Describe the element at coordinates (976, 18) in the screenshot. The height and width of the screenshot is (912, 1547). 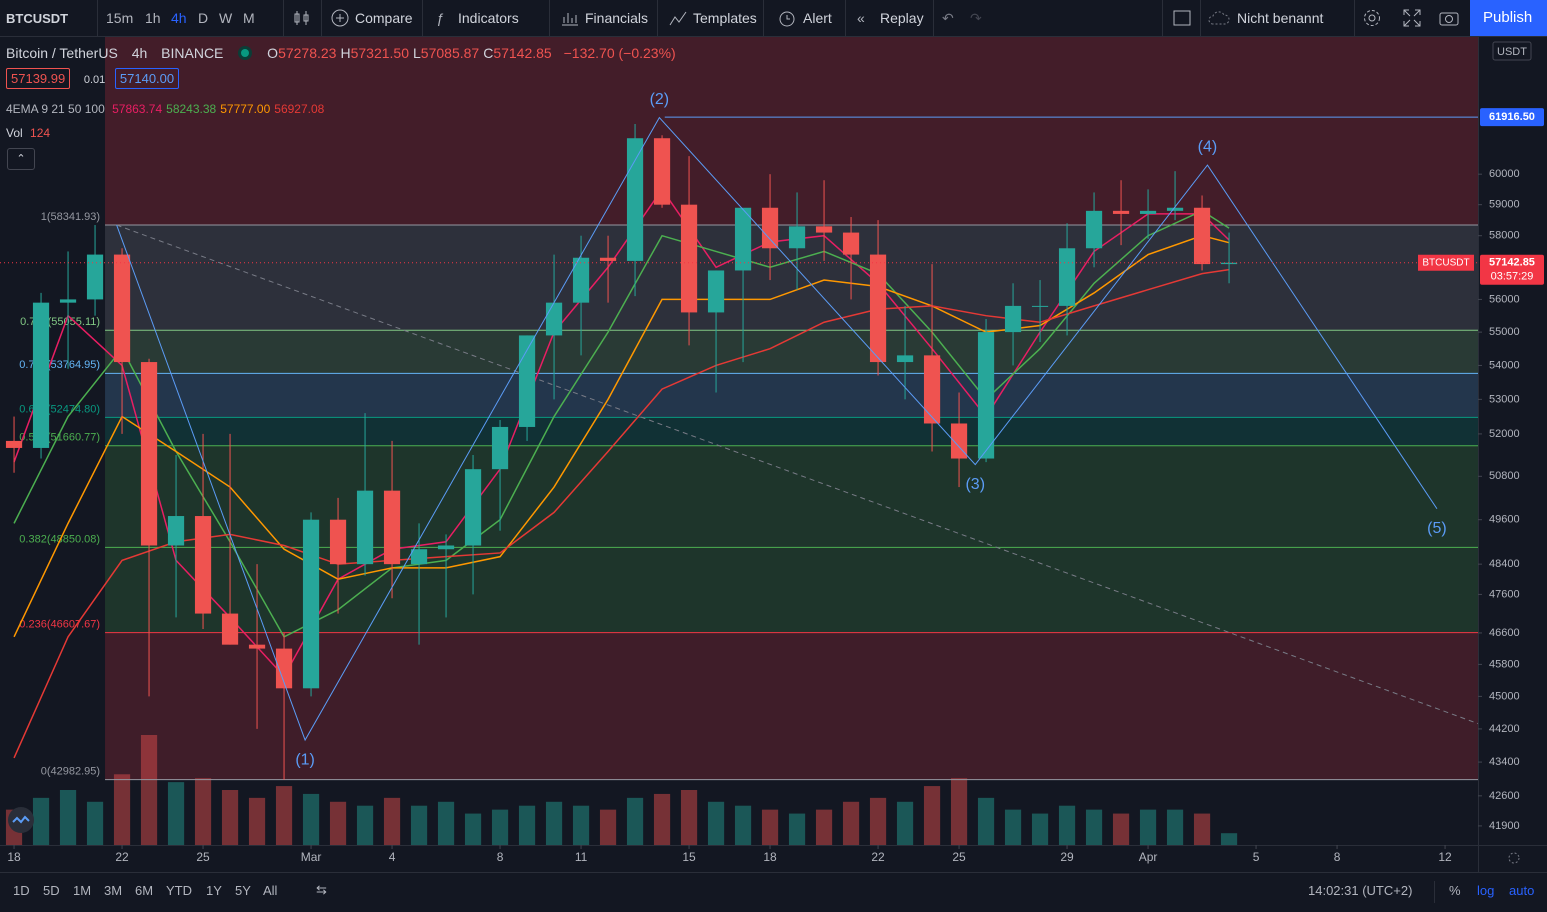
I see `redo: ↷` at that location.